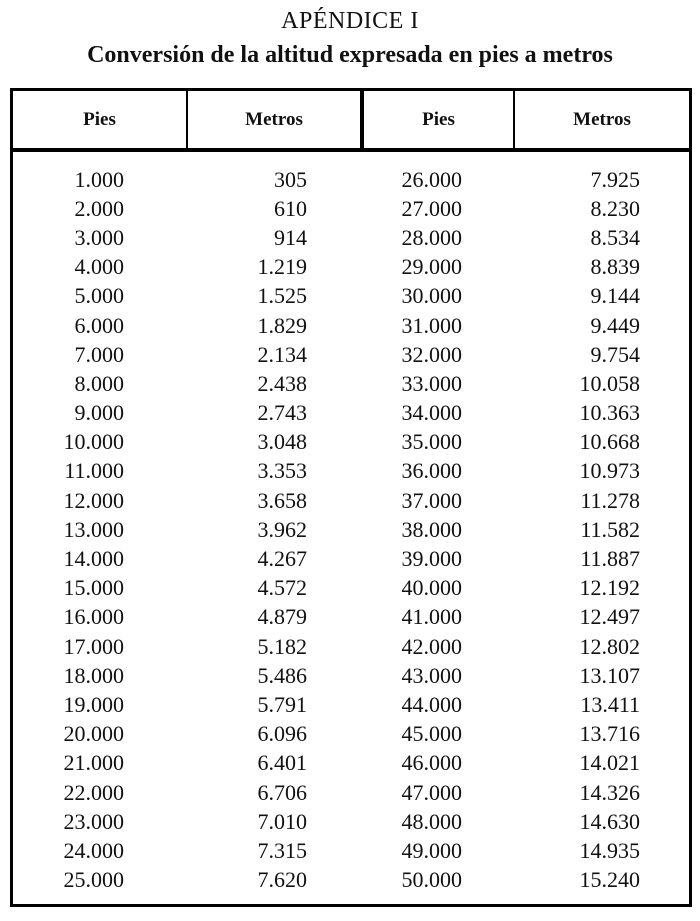  I want to click on cell-metros-left: 1.525, so click(282, 296).